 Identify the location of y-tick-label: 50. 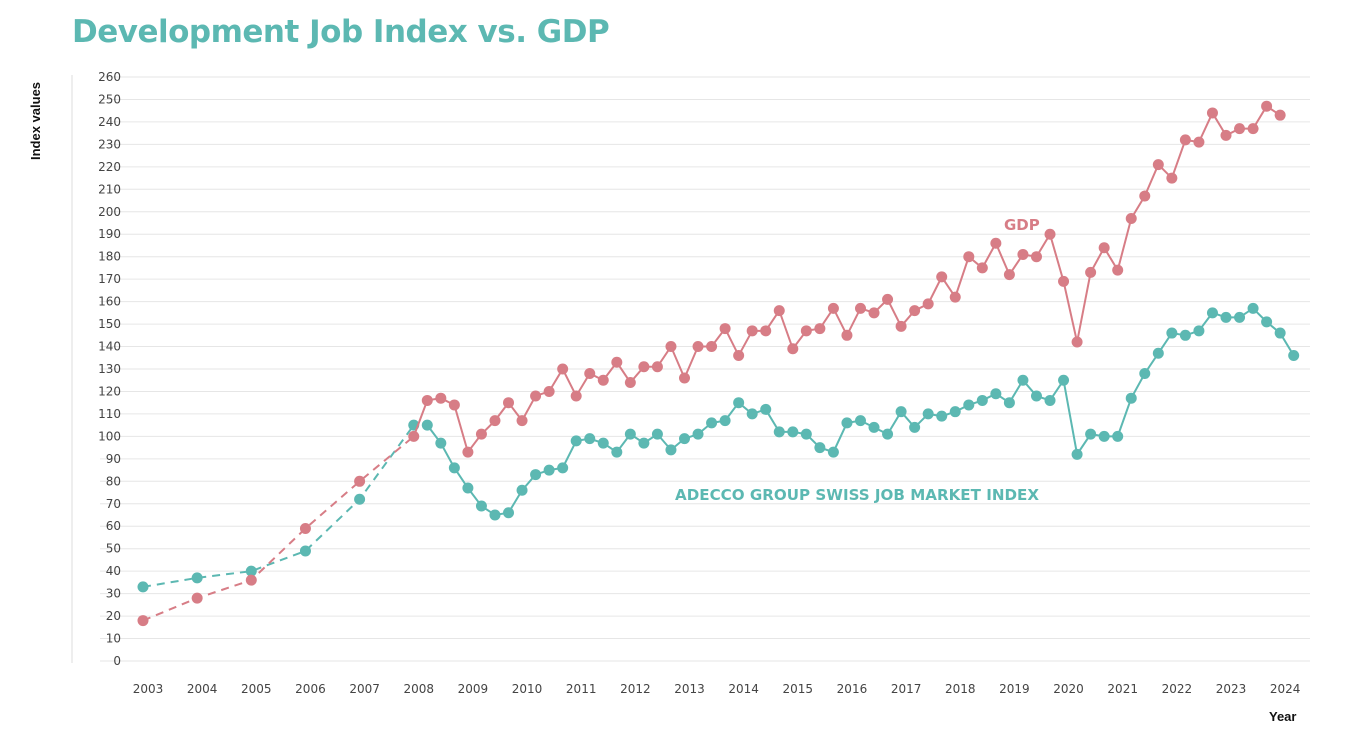
(113, 549).